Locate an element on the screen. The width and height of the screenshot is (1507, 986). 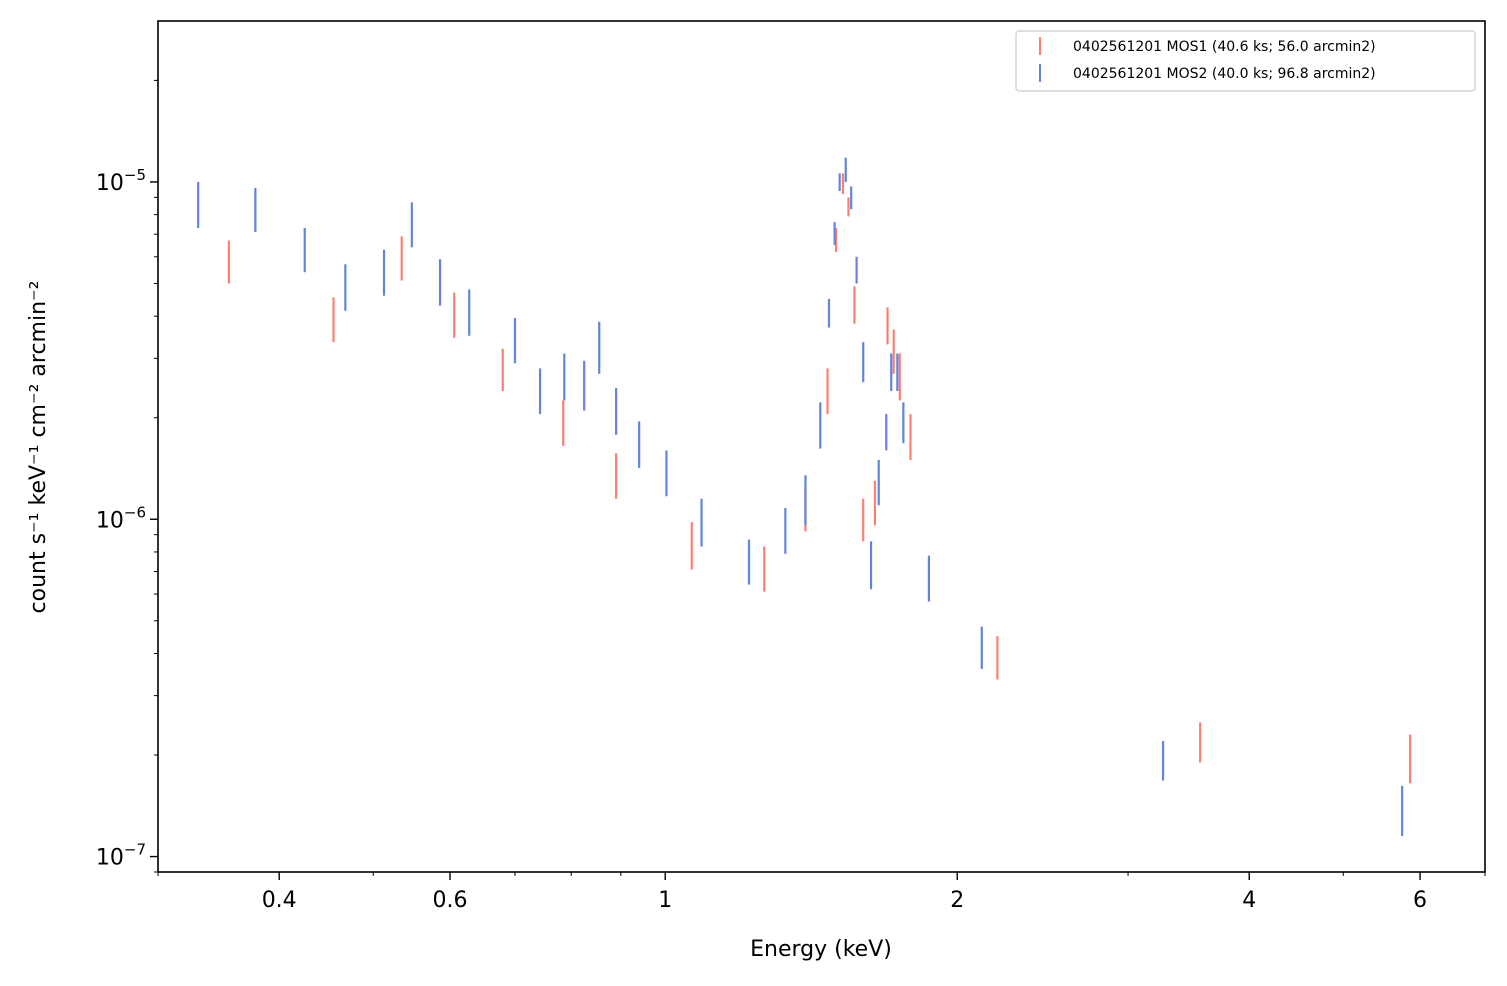
x-tick-label-2: 0.6 is located at coordinates (450, 900).